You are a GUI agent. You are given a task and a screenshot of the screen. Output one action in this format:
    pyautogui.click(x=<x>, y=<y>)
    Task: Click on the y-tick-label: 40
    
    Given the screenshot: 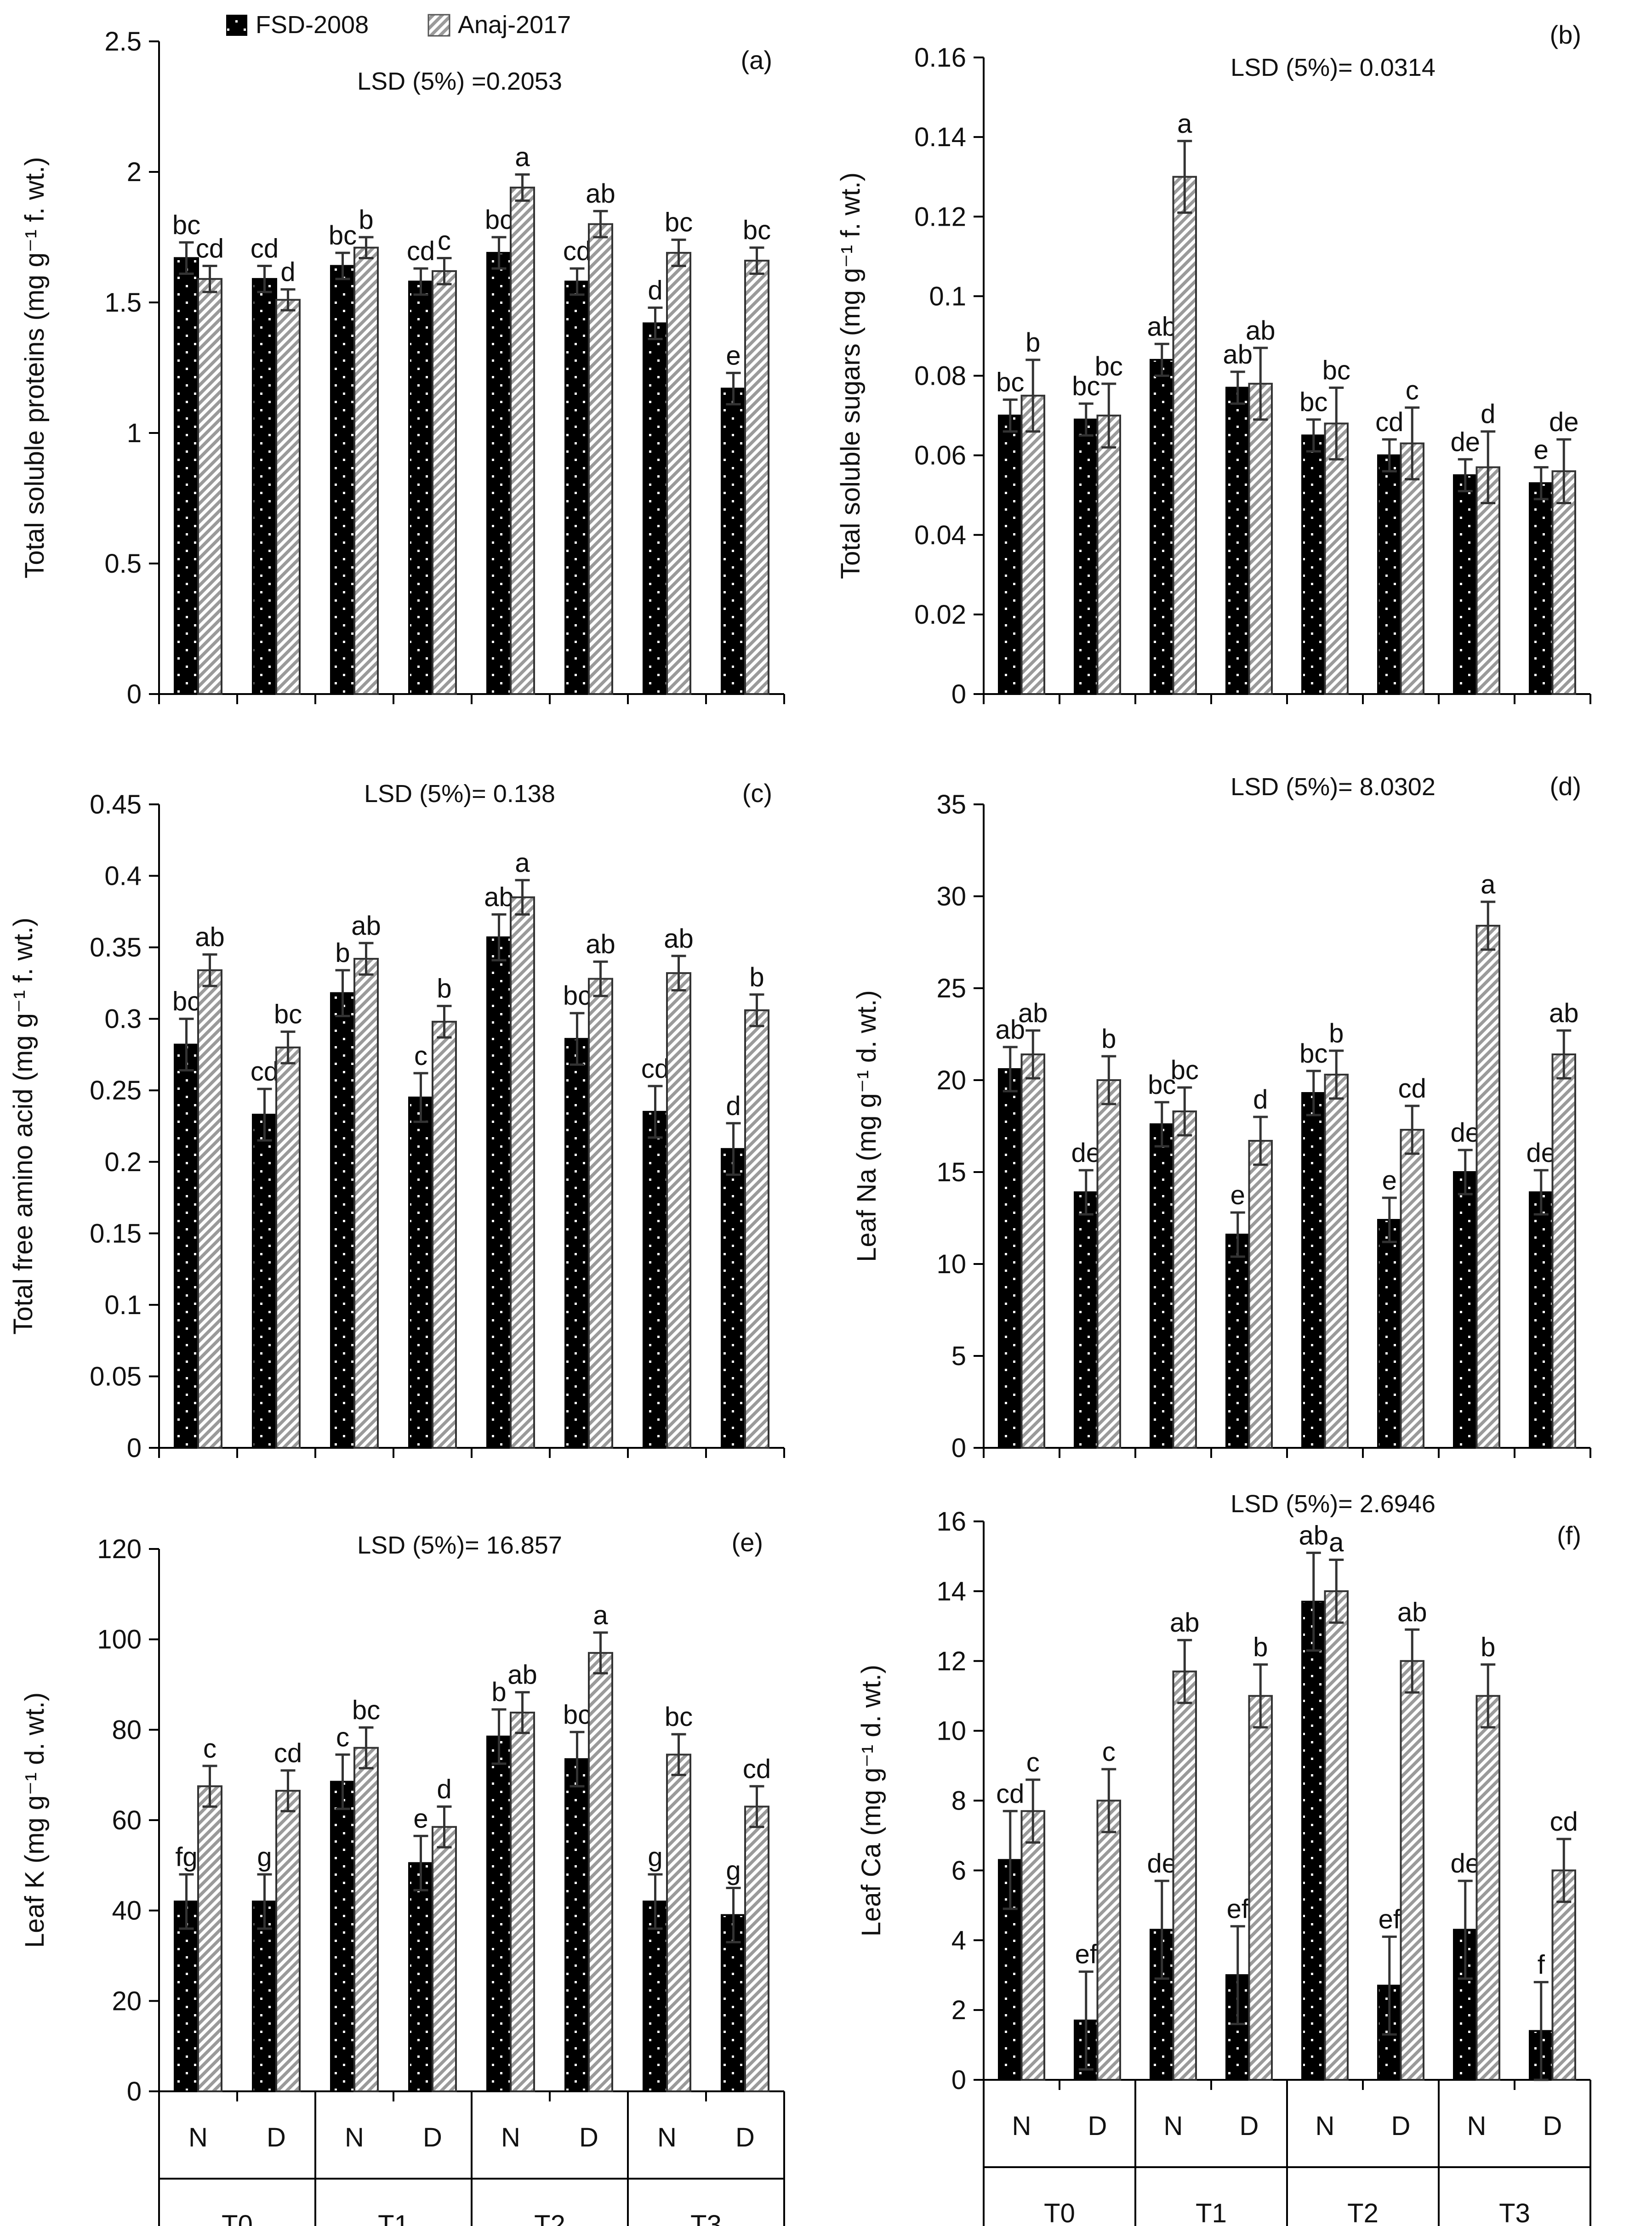 What is the action you would take?
    pyautogui.click(x=127, y=1911)
    